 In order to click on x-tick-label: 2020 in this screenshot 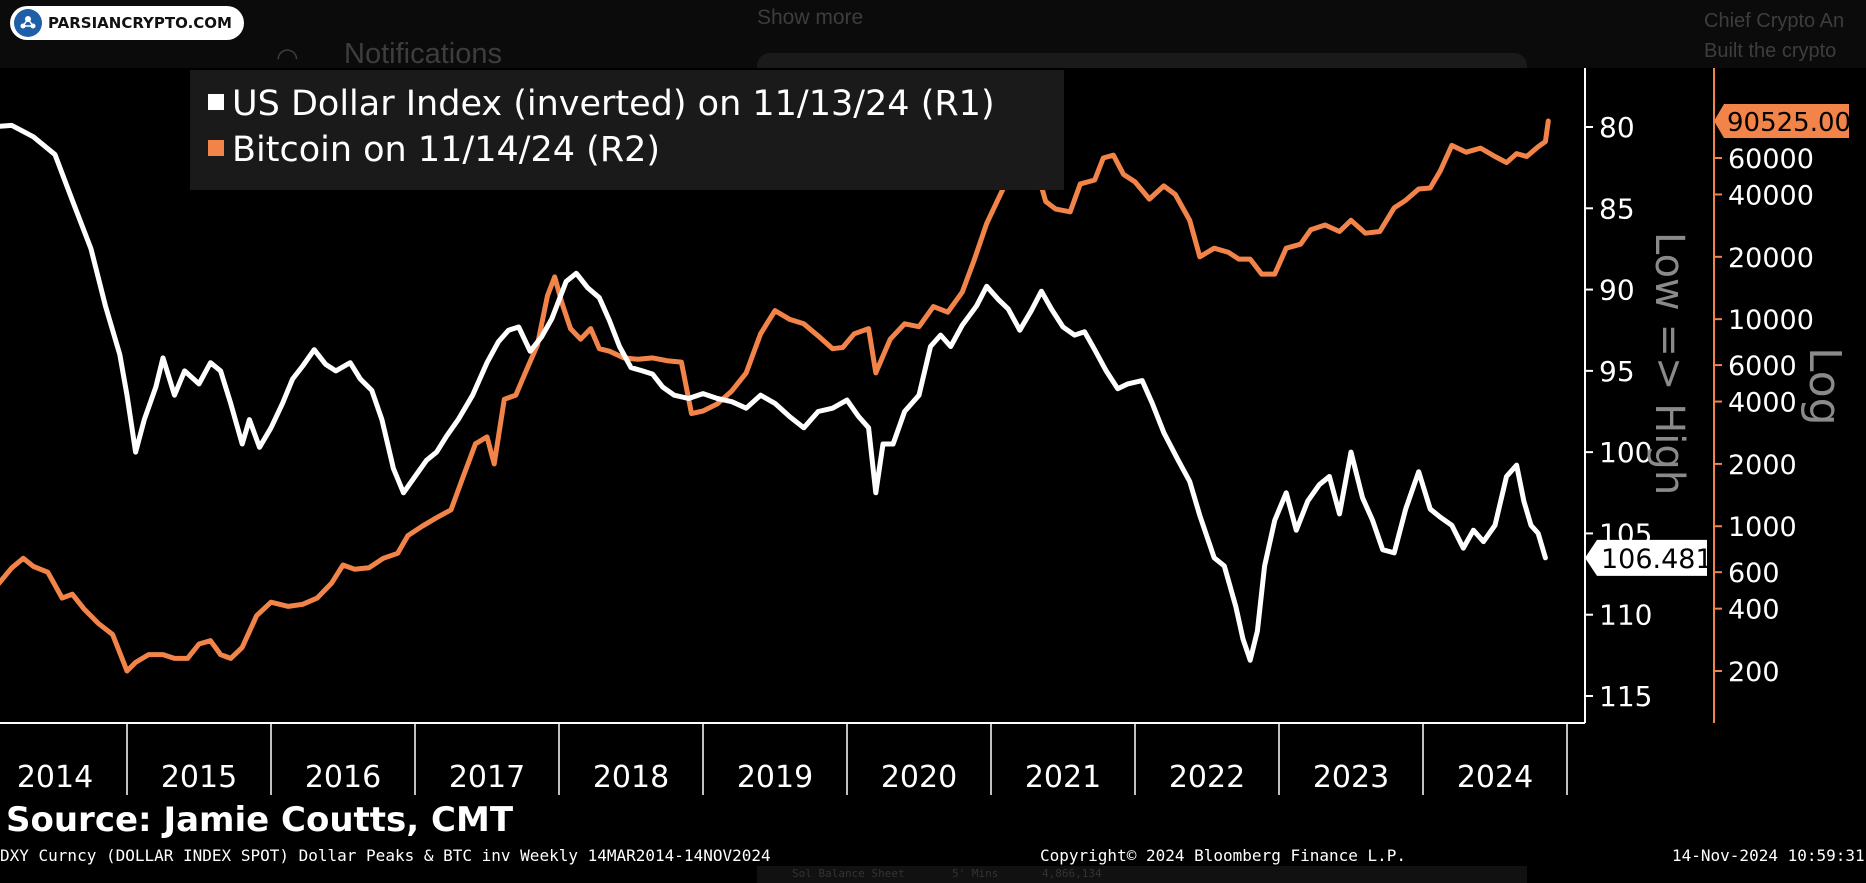, I will do `click(919, 777)`.